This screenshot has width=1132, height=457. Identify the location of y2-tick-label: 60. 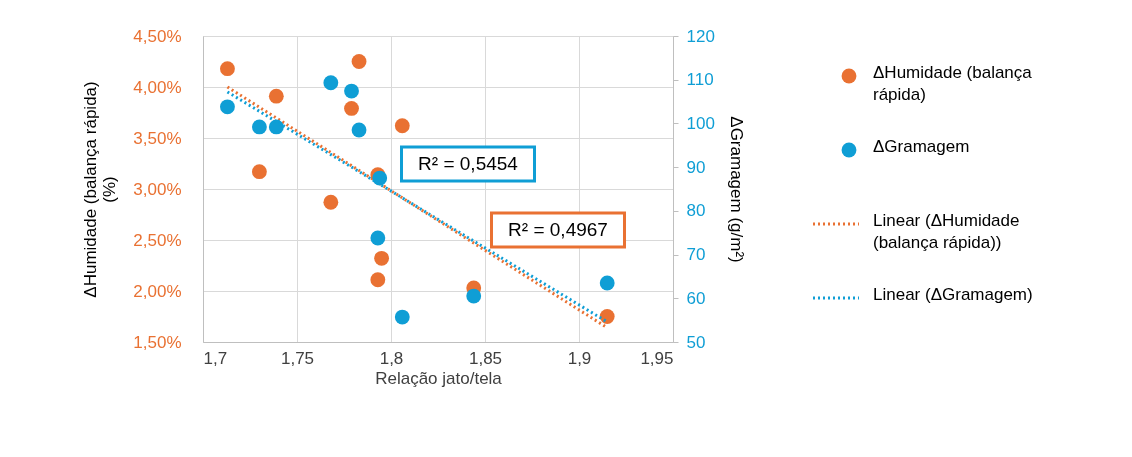
(696, 298).